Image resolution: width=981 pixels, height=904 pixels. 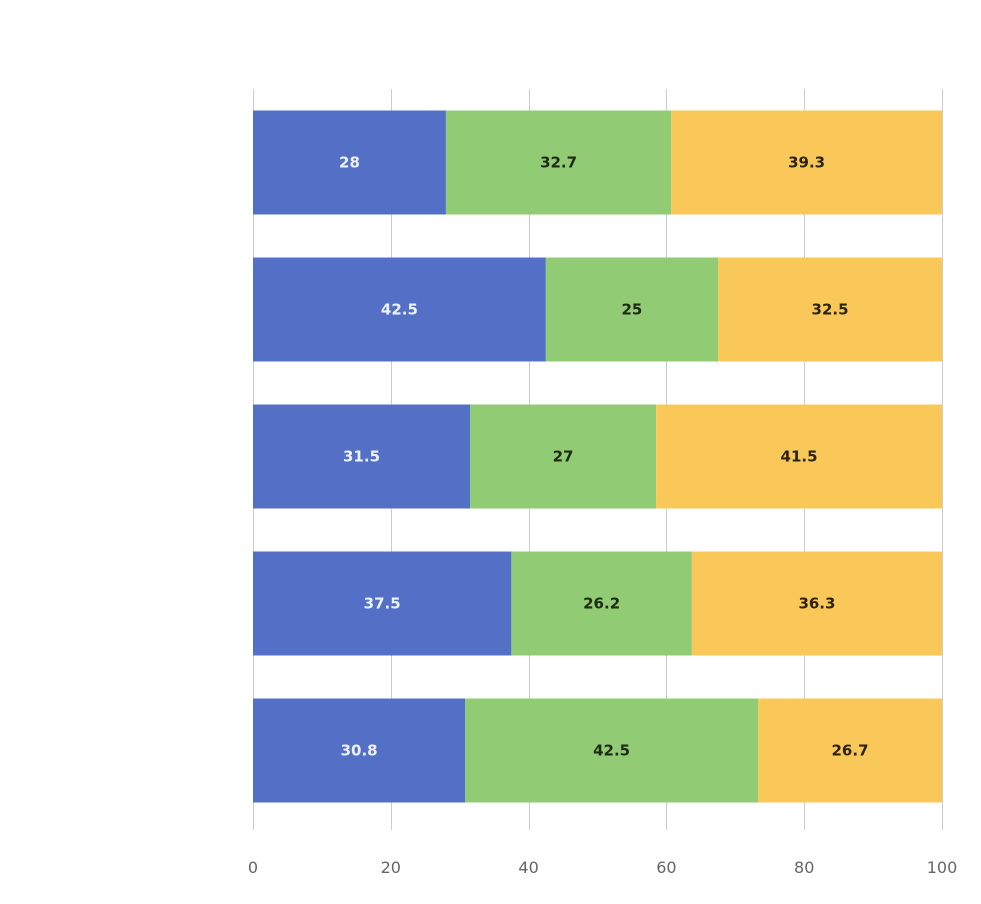 I want to click on data-label-row3-series1: 31.5, so click(x=361, y=457).